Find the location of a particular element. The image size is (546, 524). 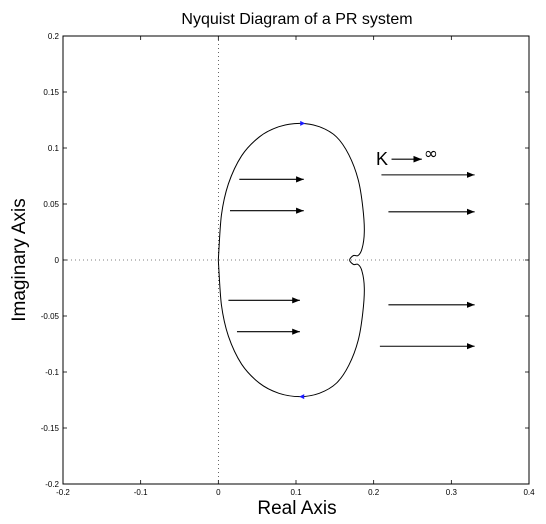

x-tick-label: 0 is located at coordinates (218, 492).